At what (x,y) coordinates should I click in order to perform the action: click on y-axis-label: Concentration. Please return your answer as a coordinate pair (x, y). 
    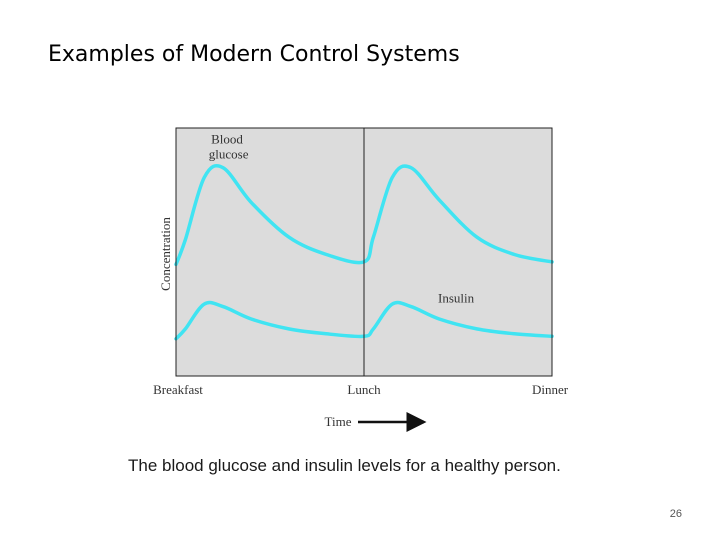
    Looking at the image, I should click on (165, 254).